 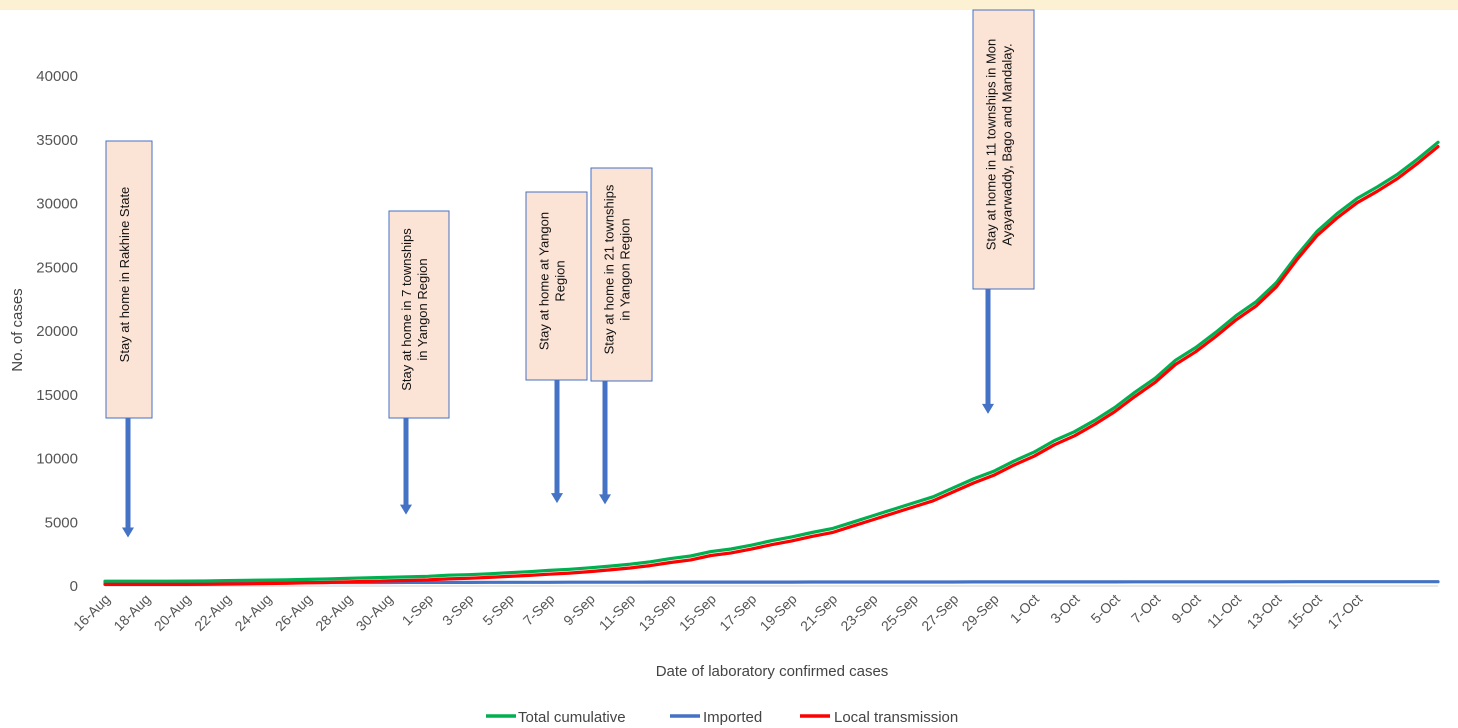 What do you see at coordinates (1224, 611) in the screenshot?
I see `x-tick-label: 11-Oct` at bounding box center [1224, 611].